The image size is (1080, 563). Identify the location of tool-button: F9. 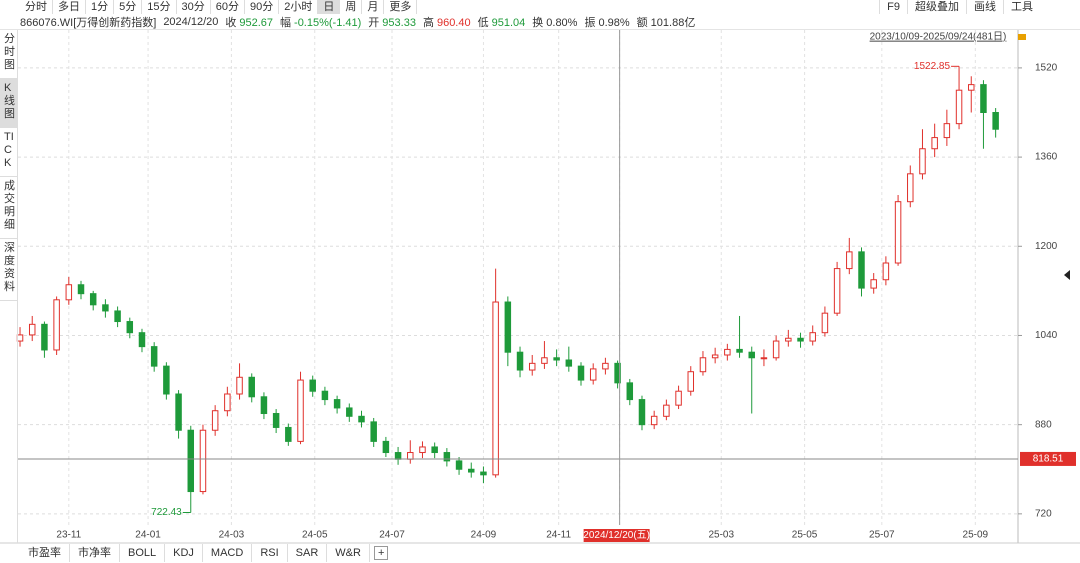
(893, 7).